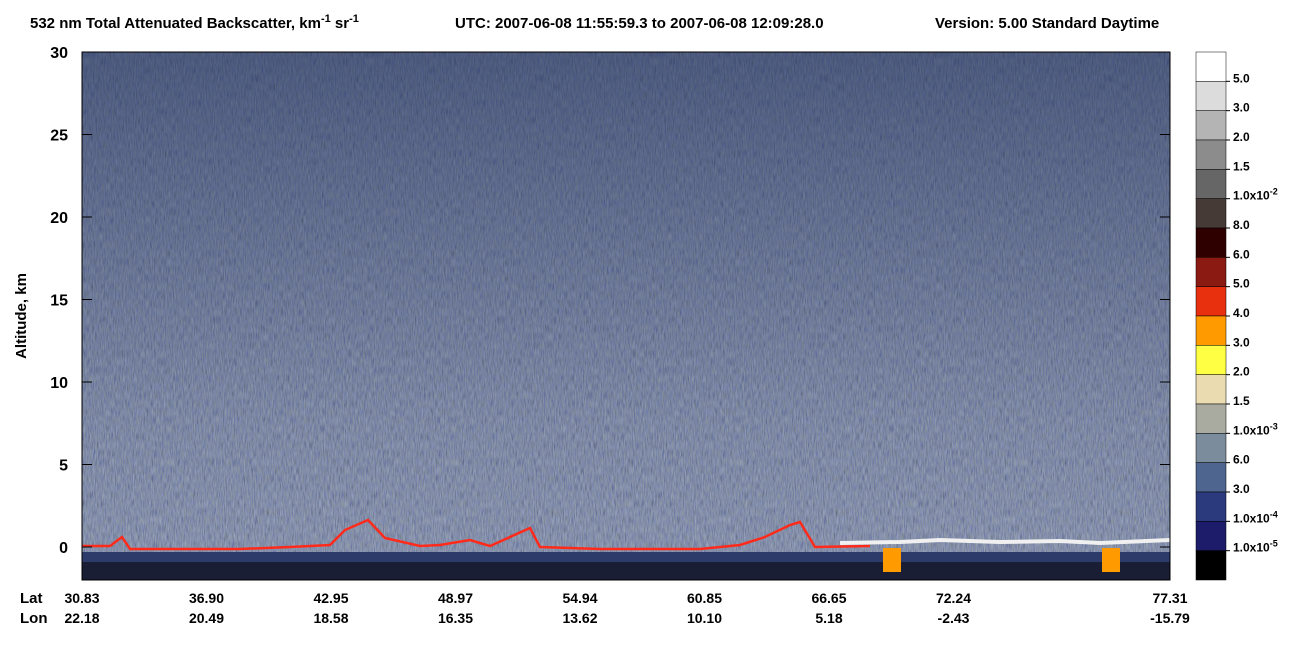  I want to click on colorbar-label-exp: -4, so click(1274, 514).